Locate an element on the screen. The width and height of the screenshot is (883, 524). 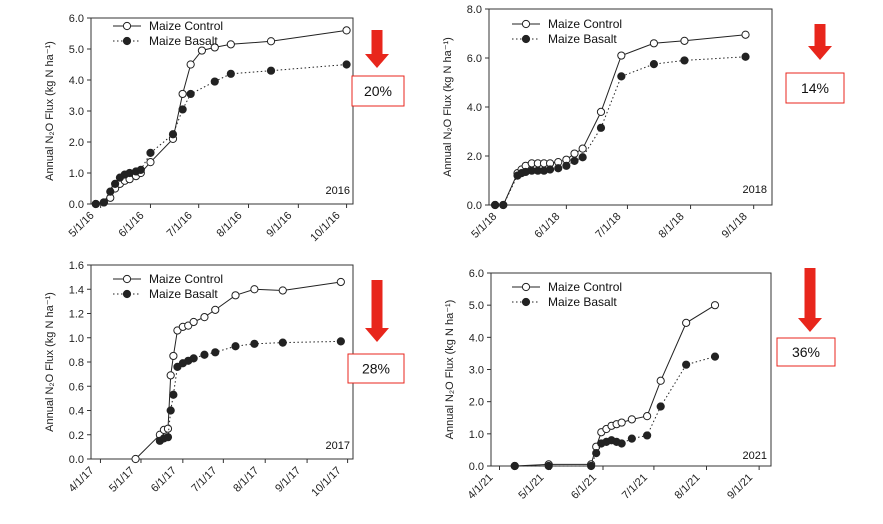
x-tick-label: 7/1/18 is located at coordinates (608, 226).